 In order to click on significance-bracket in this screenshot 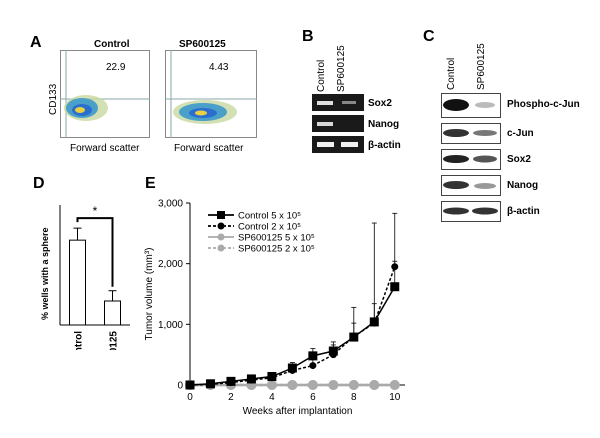, I will do `click(95, 252)`.